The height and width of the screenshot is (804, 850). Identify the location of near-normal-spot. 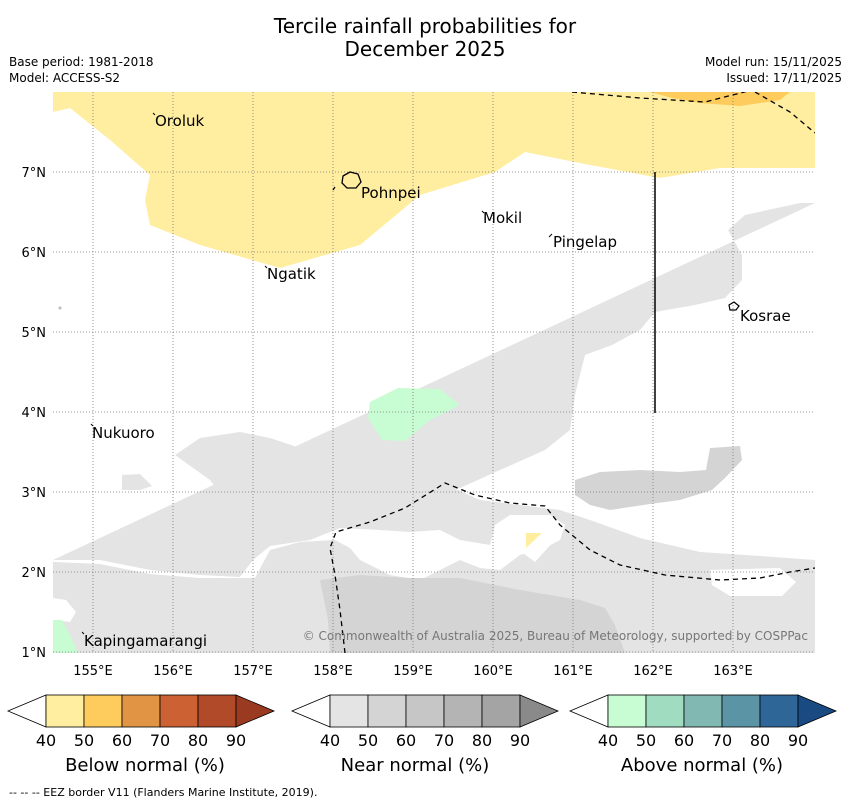
(137, 482).